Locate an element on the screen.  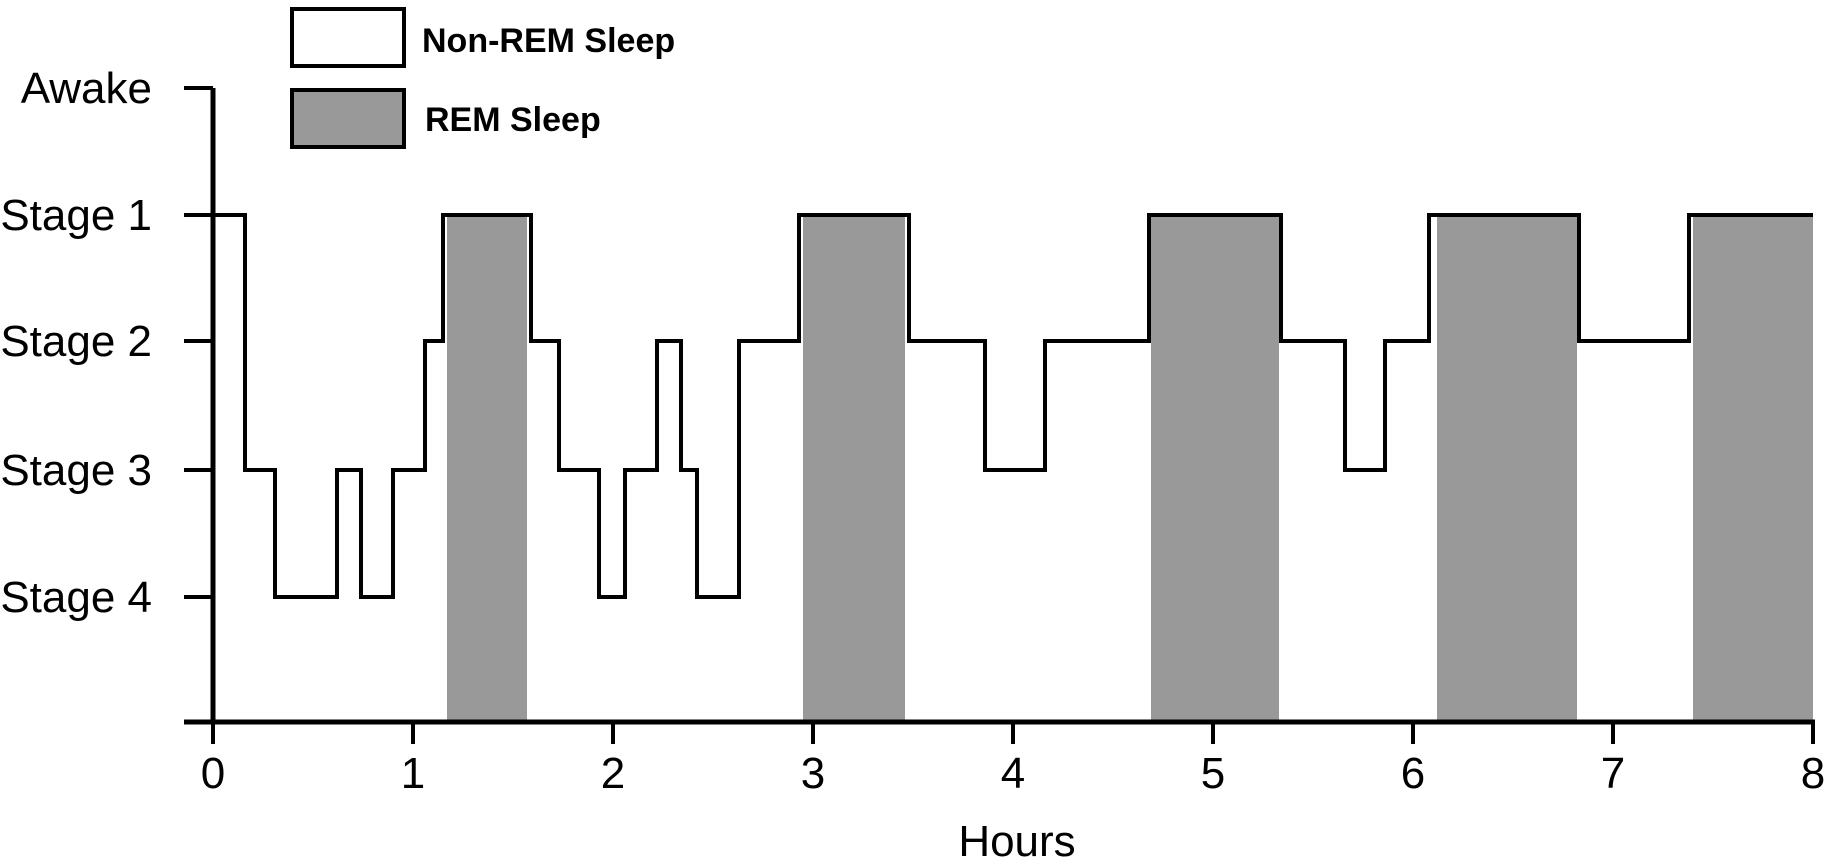
legend-swatch-non-rem is located at coordinates (348, 37).